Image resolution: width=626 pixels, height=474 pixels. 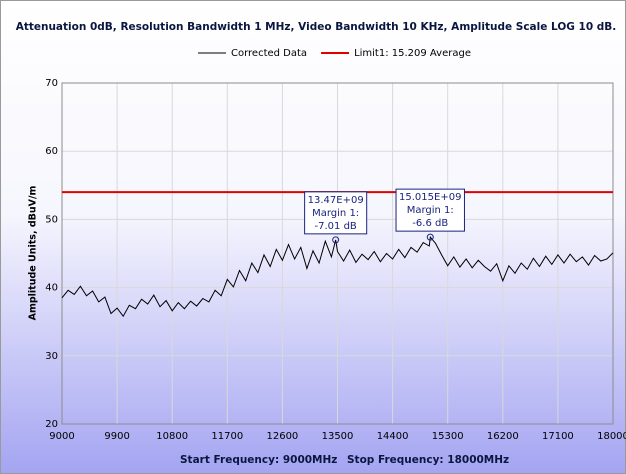 What do you see at coordinates (51, 83) in the screenshot?
I see `y-tick-label: 70` at bounding box center [51, 83].